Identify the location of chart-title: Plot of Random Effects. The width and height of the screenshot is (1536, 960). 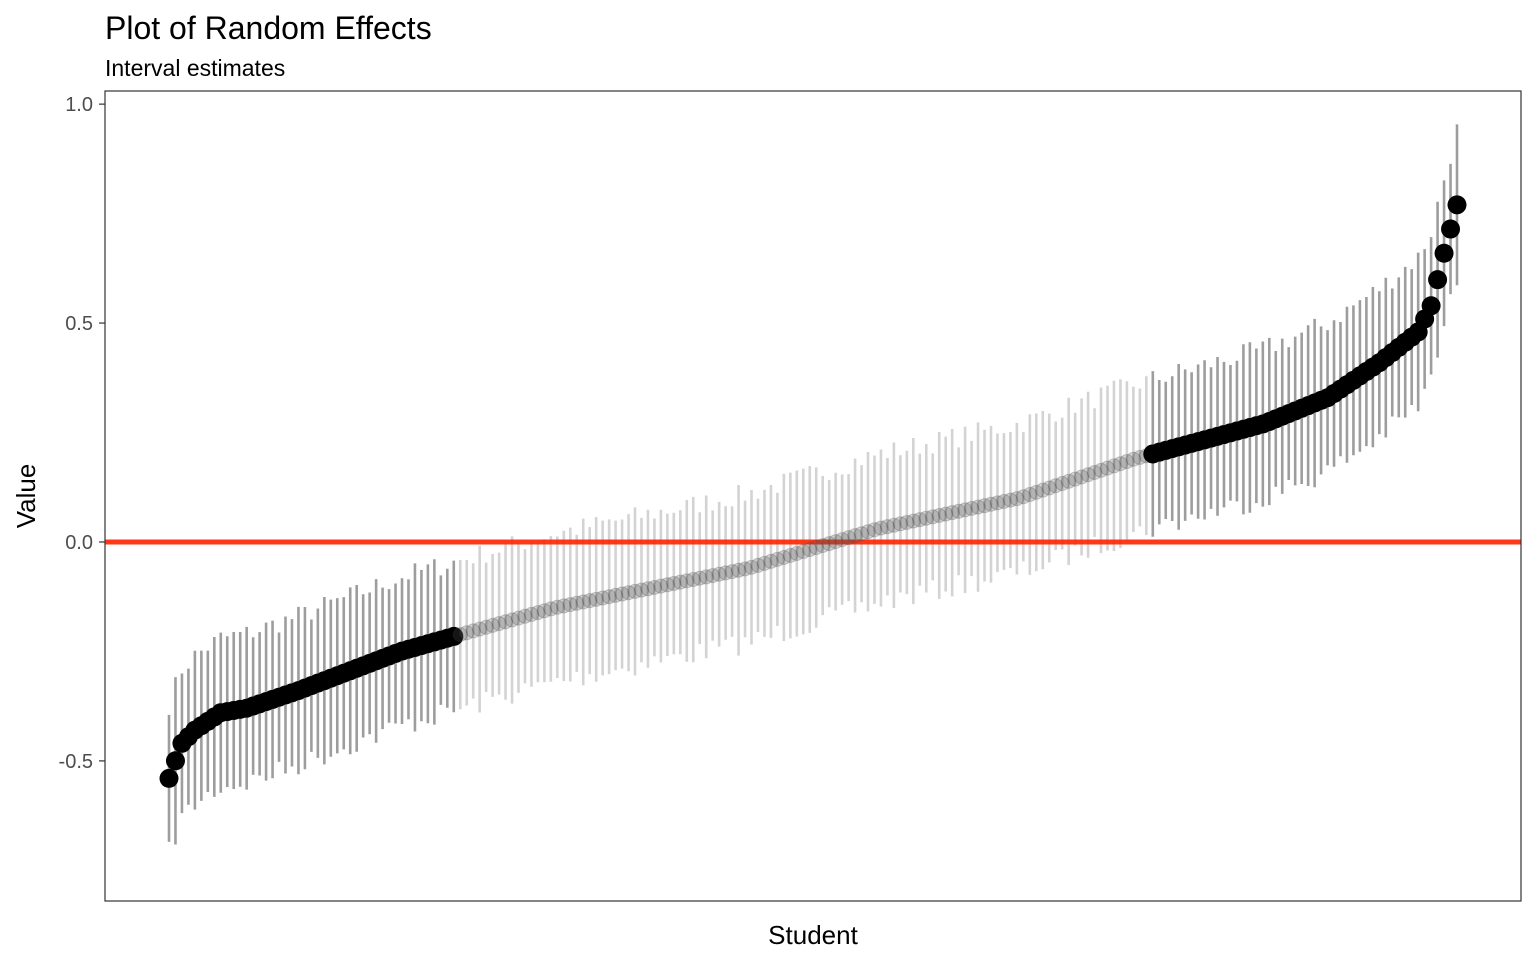
(268, 28).